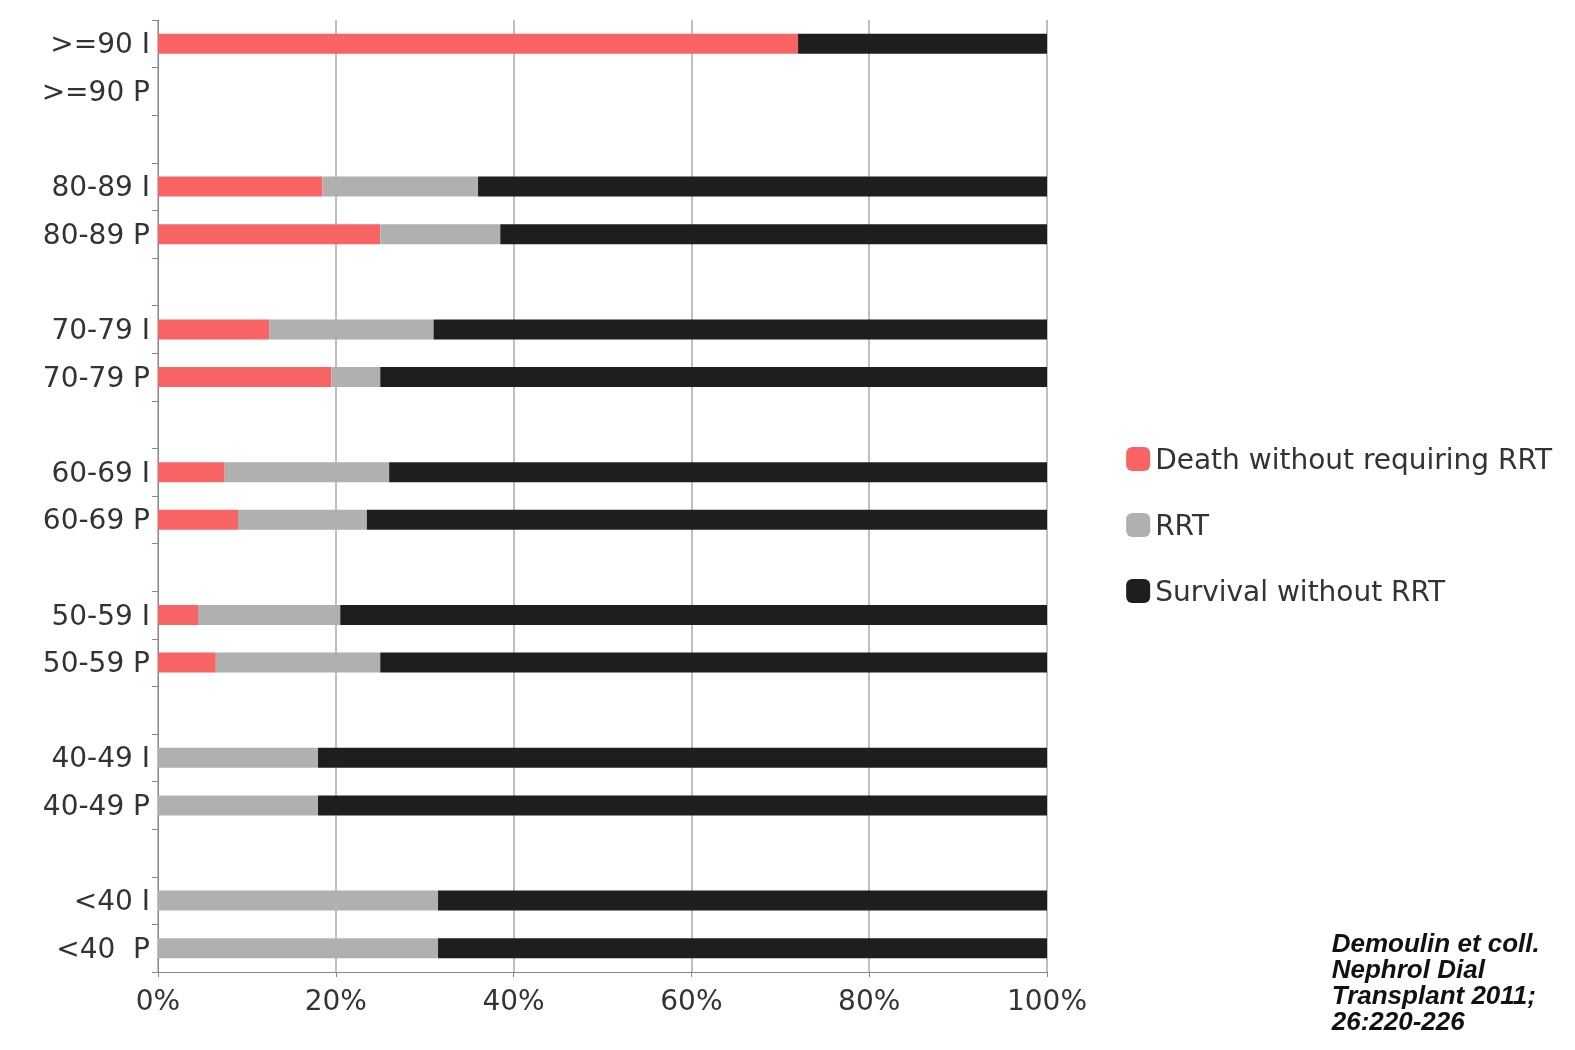 Image resolution: width=1575 pixels, height=1050 pixels. I want to click on y-tick-label: 80-89 P, so click(96, 234).